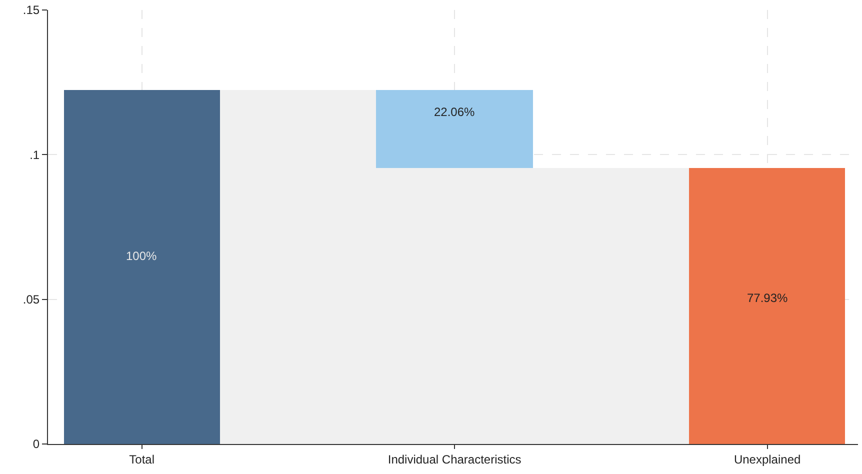 The height and width of the screenshot is (474, 862). I want to click on y-tick-label: .05, so click(31, 299).